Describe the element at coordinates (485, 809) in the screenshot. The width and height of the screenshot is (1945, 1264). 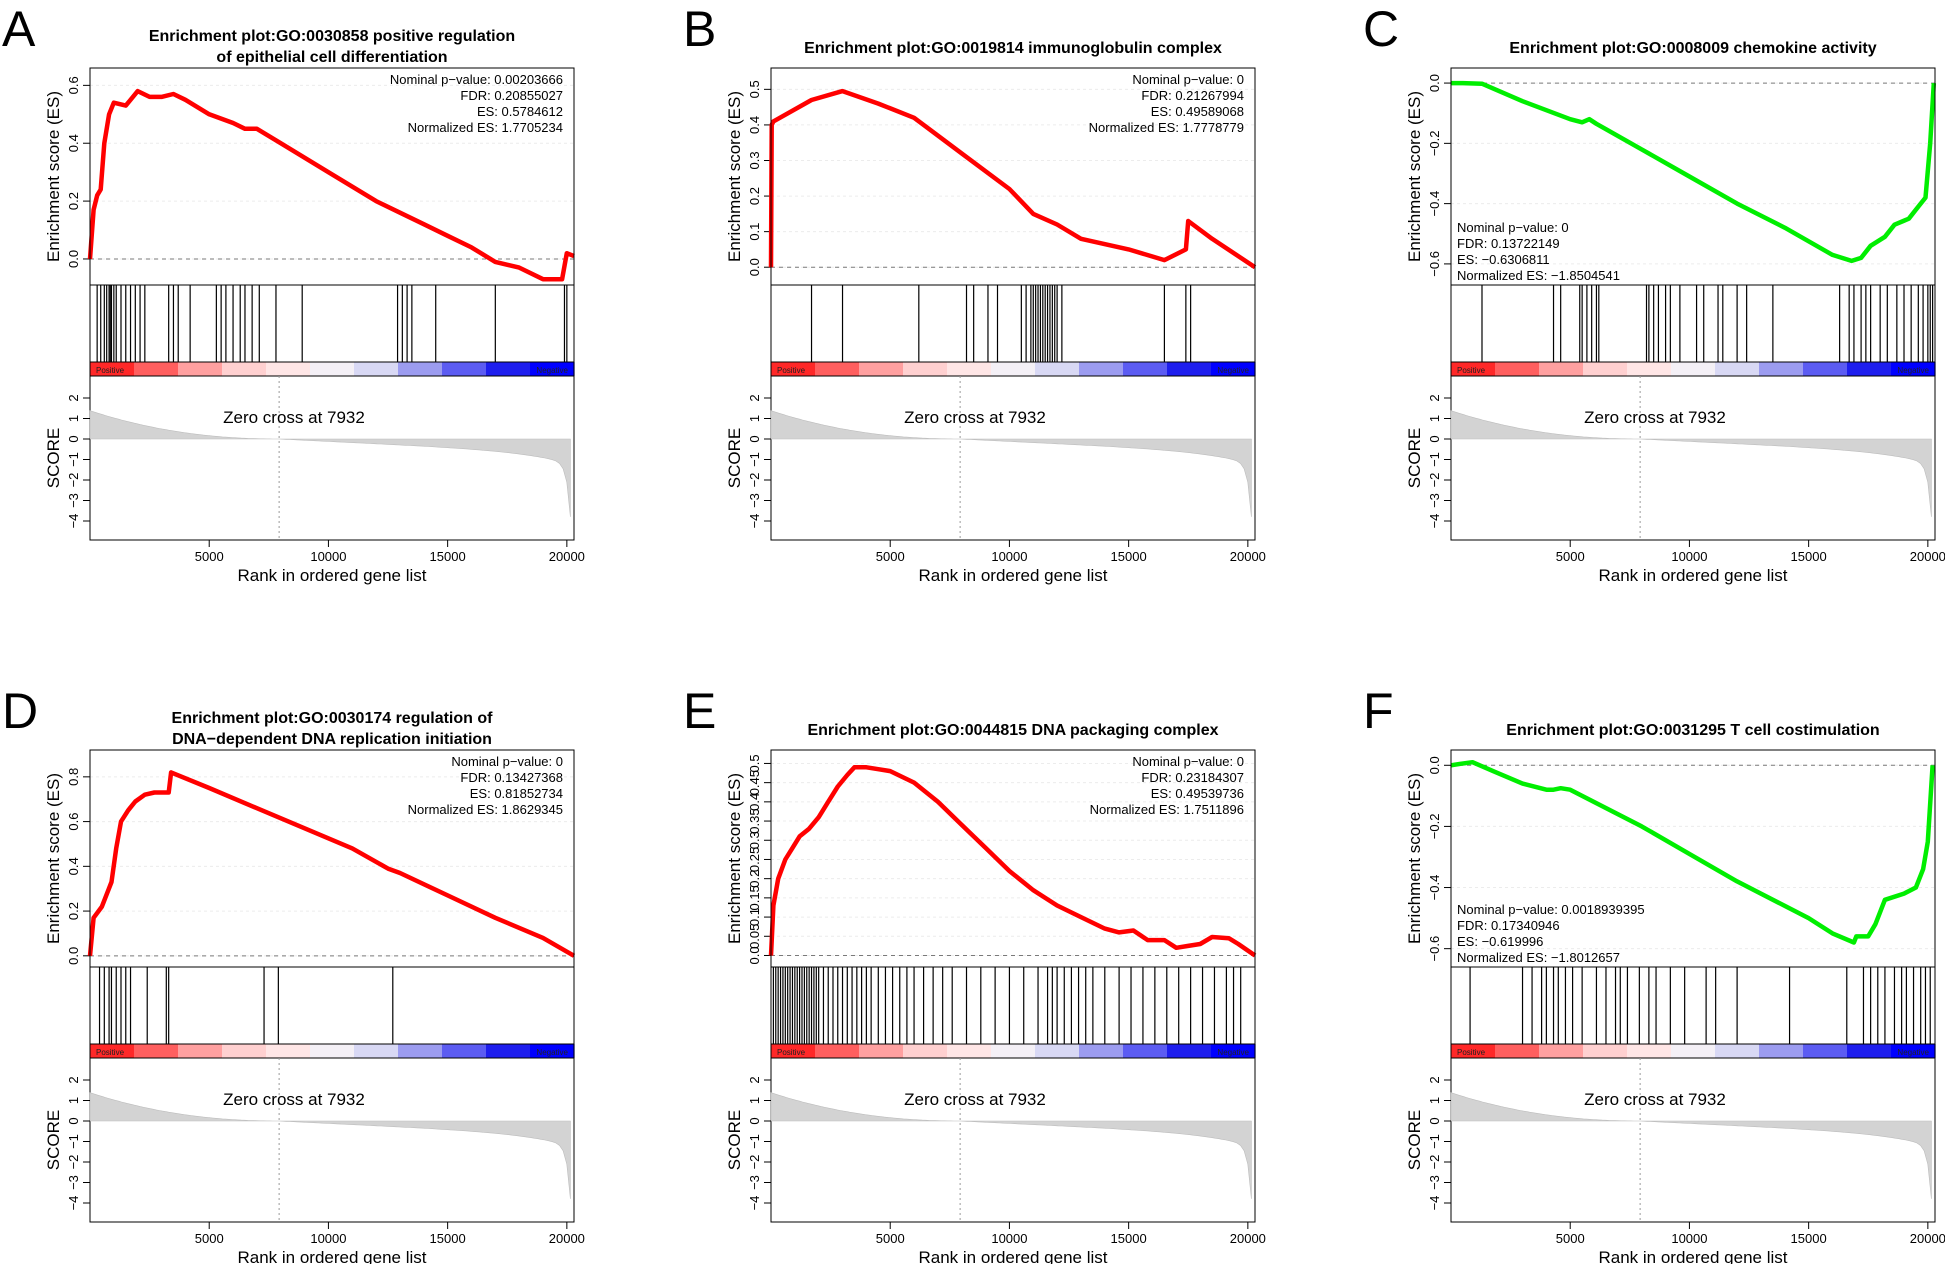
I see `stat-line: Normalized ES: 1.8629345` at that location.